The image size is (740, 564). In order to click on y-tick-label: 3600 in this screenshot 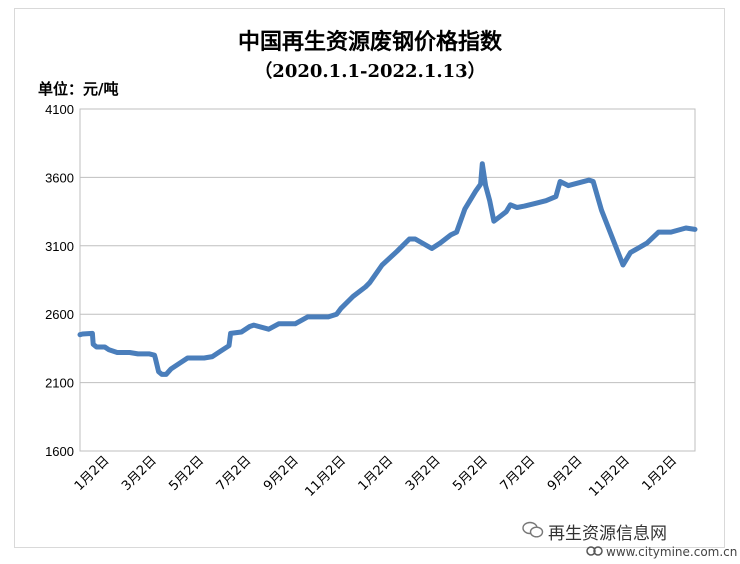, I will do `click(59, 177)`.